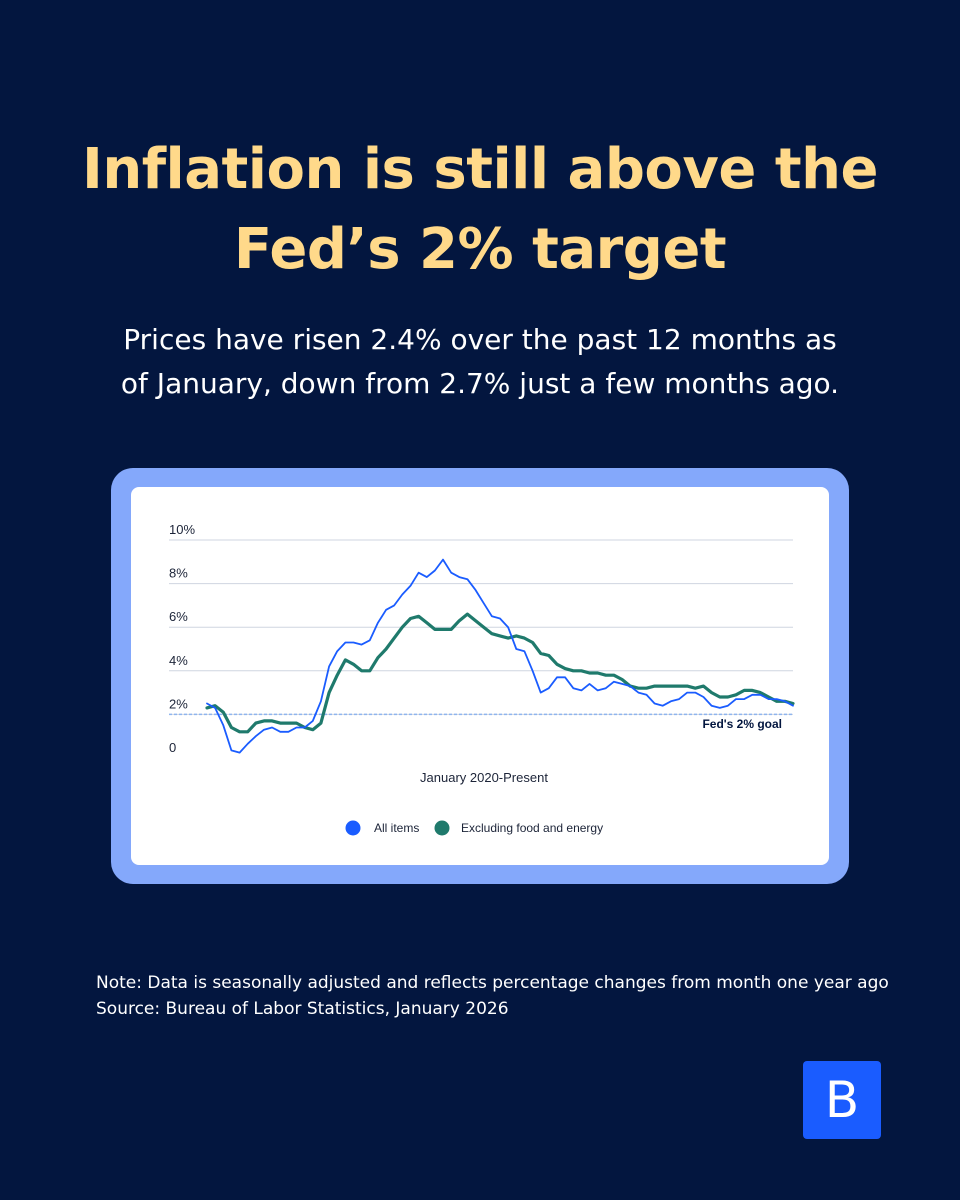 Image resolution: width=960 pixels, height=1200 pixels. What do you see at coordinates (480, 169) in the screenshot?
I see `headline-line-1: Inflation is still above the` at bounding box center [480, 169].